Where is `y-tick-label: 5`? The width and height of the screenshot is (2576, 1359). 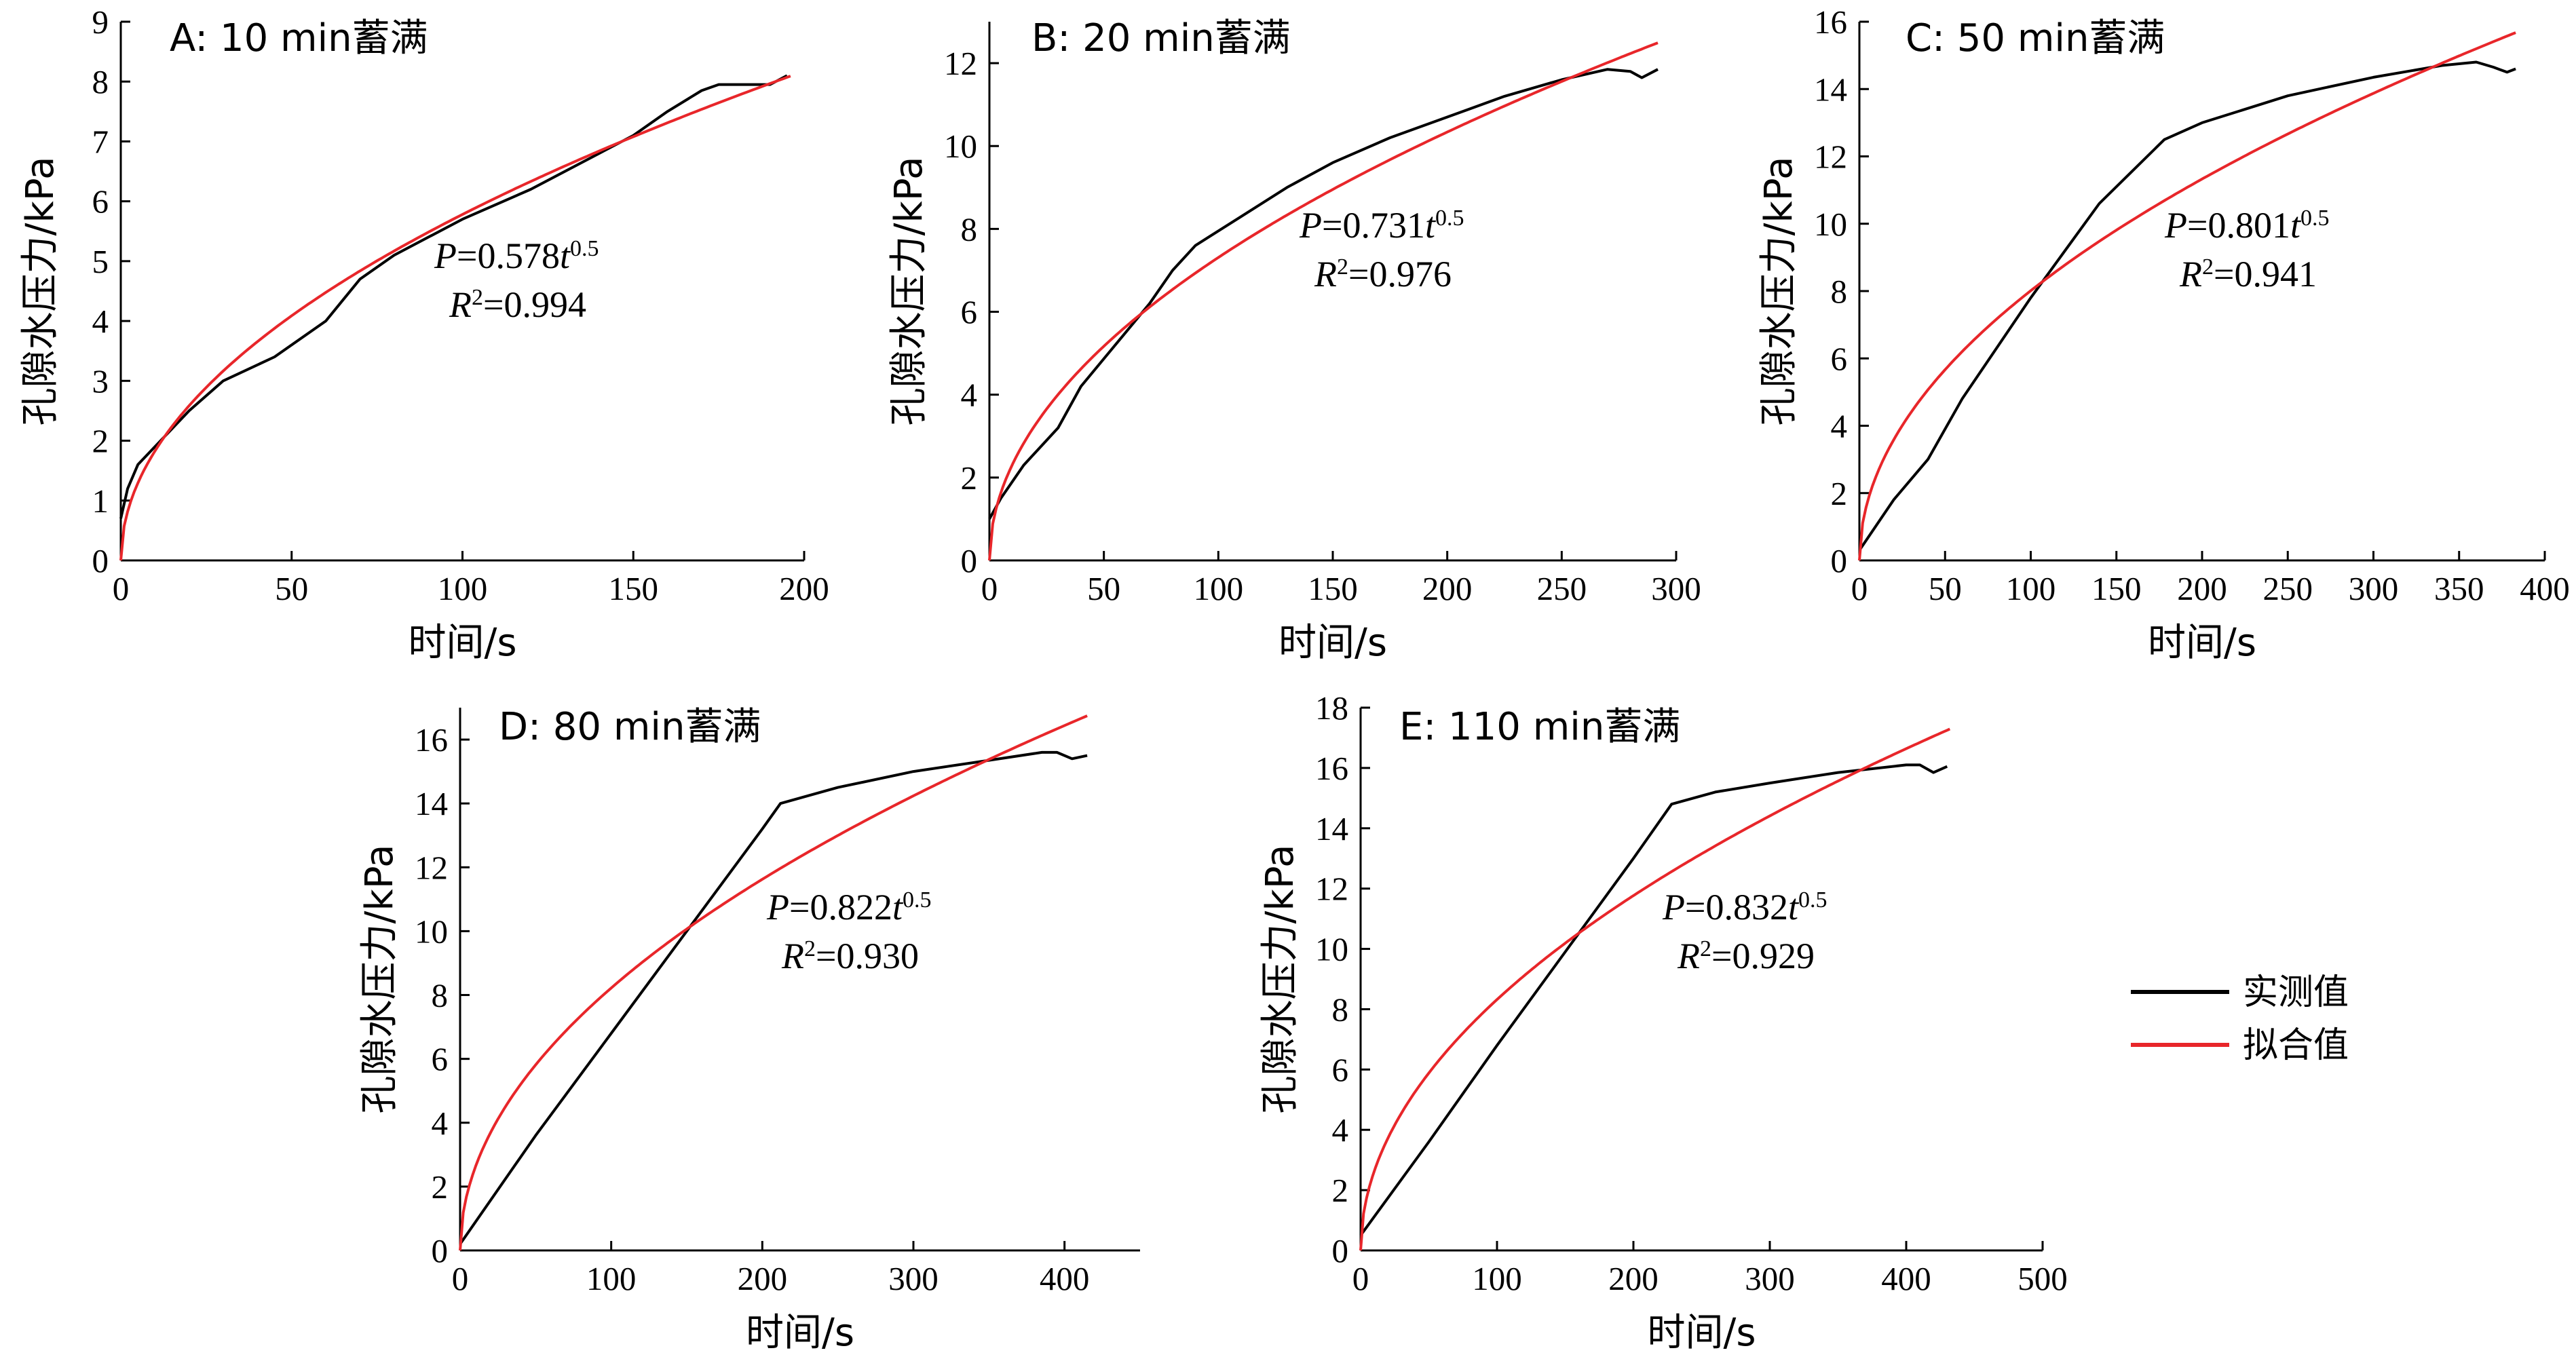
y-tick-label: 5 is located at coordinates (100, 261).